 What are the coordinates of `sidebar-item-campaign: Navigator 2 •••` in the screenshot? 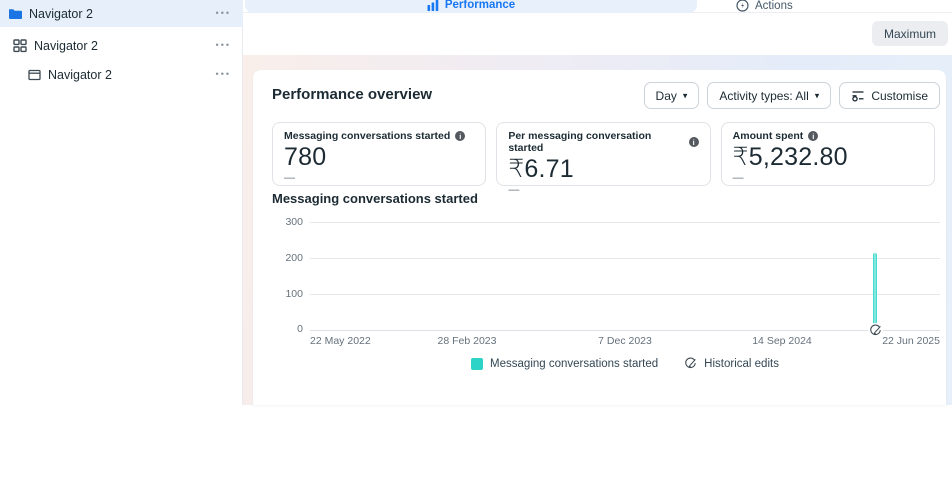 It's located at (121, 13).